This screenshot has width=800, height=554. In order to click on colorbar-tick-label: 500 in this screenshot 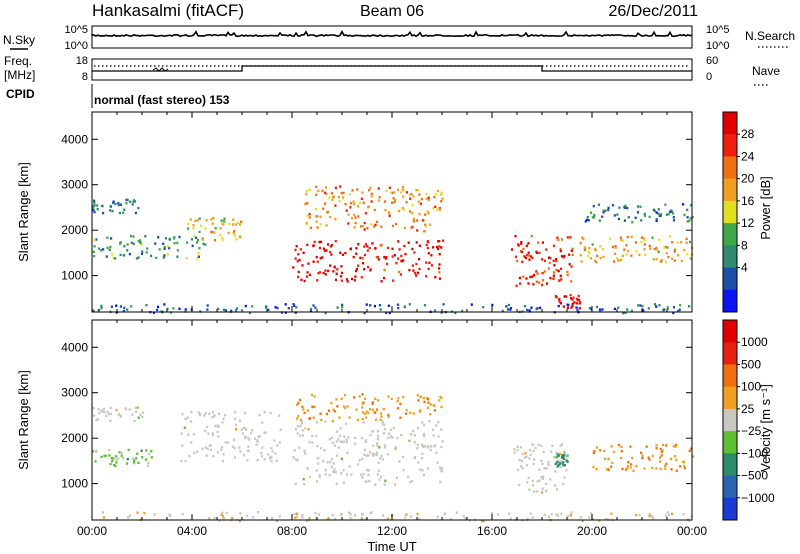, I will do `click(751, 364)`.